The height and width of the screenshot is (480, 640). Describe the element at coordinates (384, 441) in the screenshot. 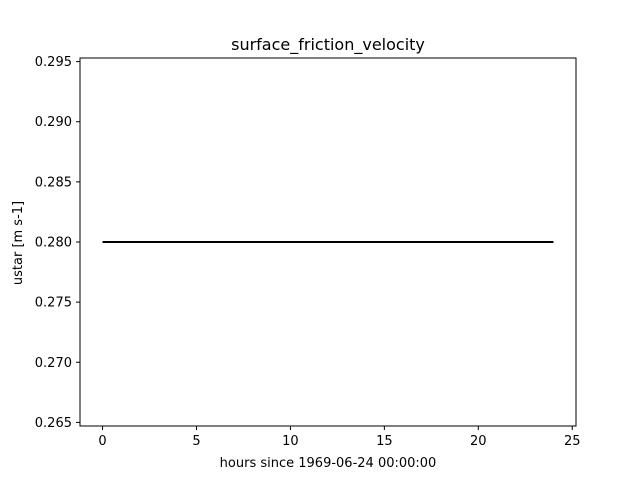

I see `x-tick-label: 15` at that location.